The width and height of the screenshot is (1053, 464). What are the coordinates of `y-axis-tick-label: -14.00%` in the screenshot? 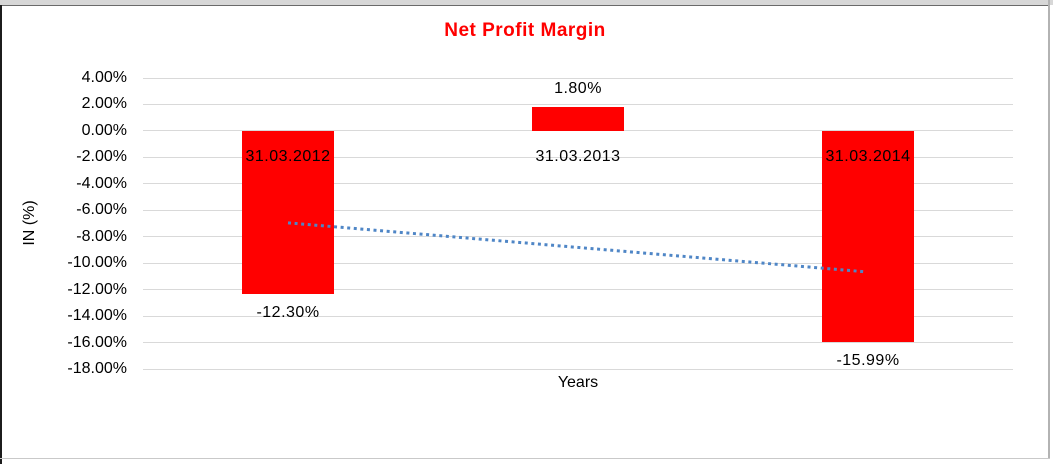 It's located at (97, 316).